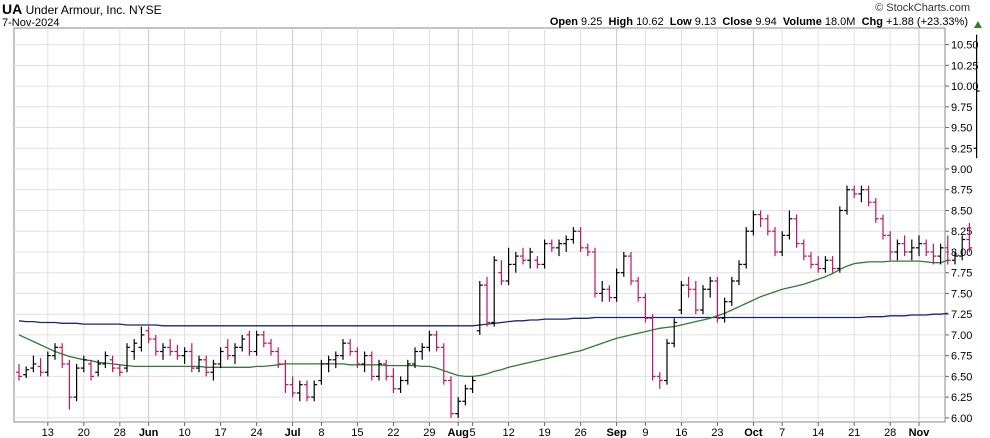 This screenshot has width=990, height=438. I want to click on x-tick-label: 20, so click(84, 432).